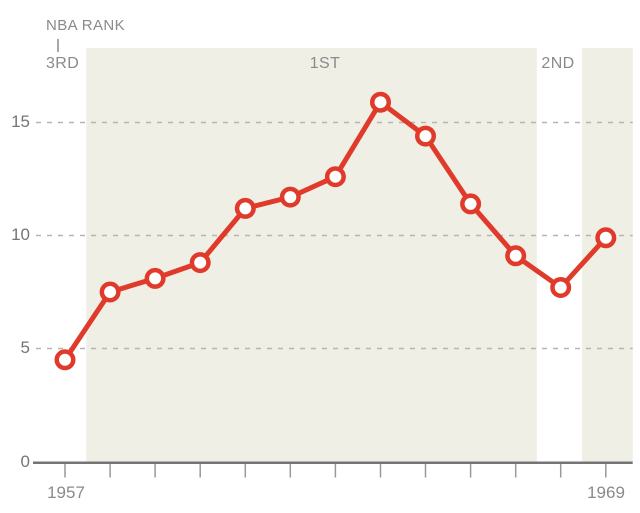  What do you see at coordinates (63, 63) in the screenshot?
I see `band-label-3rd: 3RD` at bounding box center [63, 63].